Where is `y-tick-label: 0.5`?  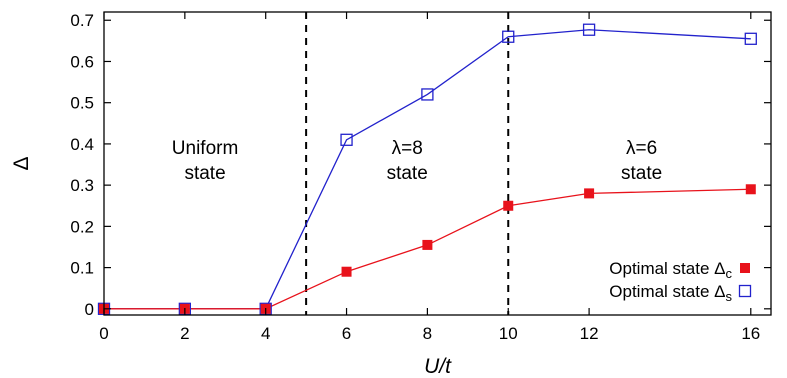 y-tick-label: 0.5 is located at coordinates (82, 103).